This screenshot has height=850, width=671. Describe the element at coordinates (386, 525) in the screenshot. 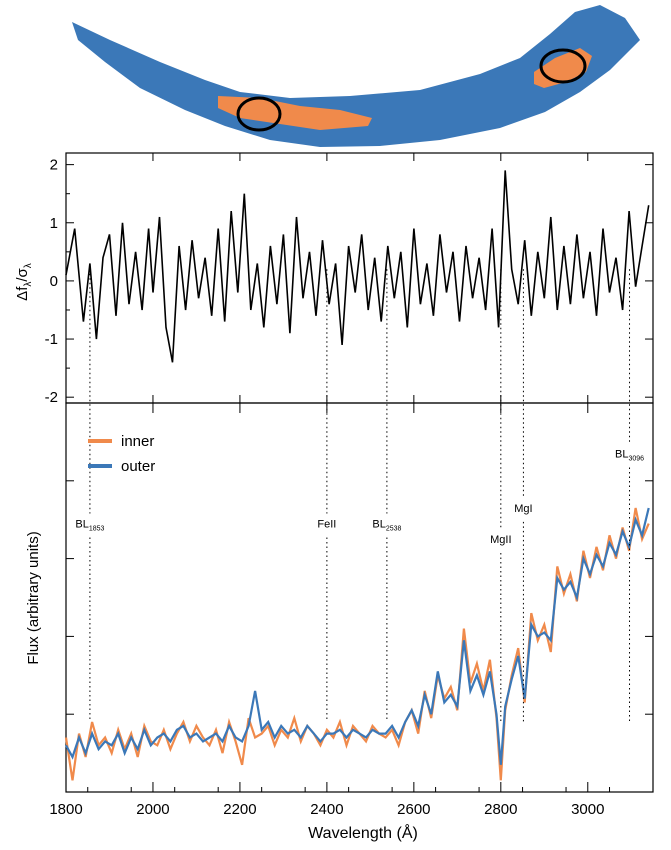

I see `line-label: BL2538` at that location.